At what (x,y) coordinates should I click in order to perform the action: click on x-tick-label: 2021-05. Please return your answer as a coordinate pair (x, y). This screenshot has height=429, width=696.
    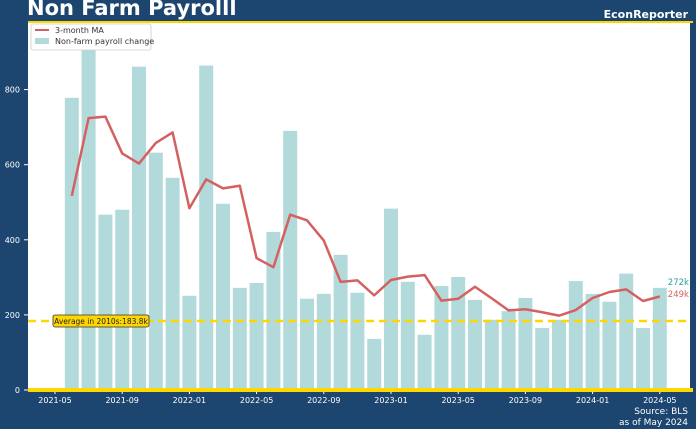
    Looking at the image, I should click on (54, 400).